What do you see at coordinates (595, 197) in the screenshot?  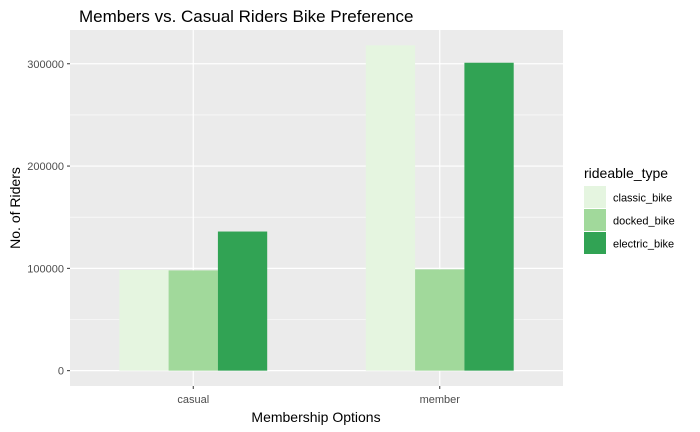 I see `legend-key-classic_bike` at bounding box center [595, 197].